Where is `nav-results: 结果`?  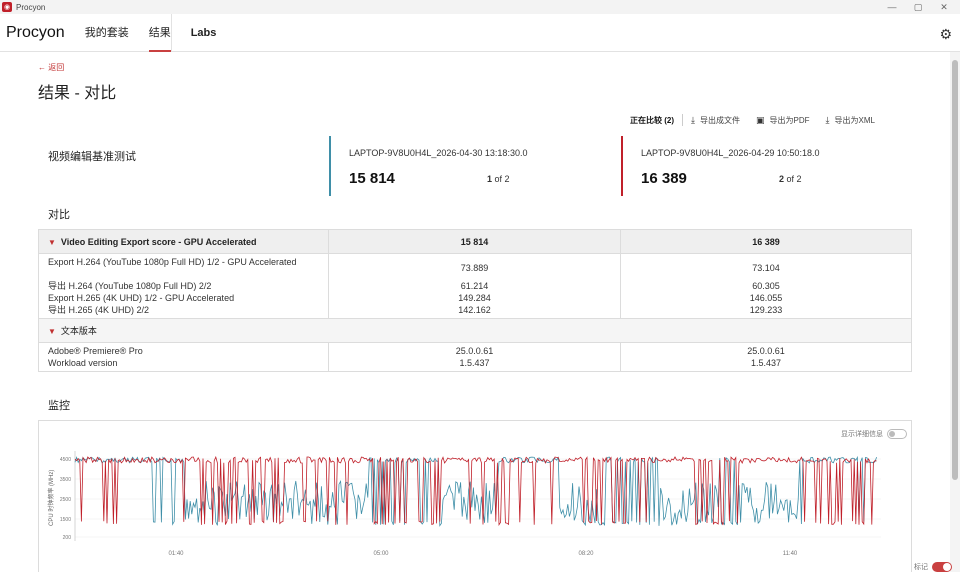
nav-results: 结果 is located at coordinates (159, 33).